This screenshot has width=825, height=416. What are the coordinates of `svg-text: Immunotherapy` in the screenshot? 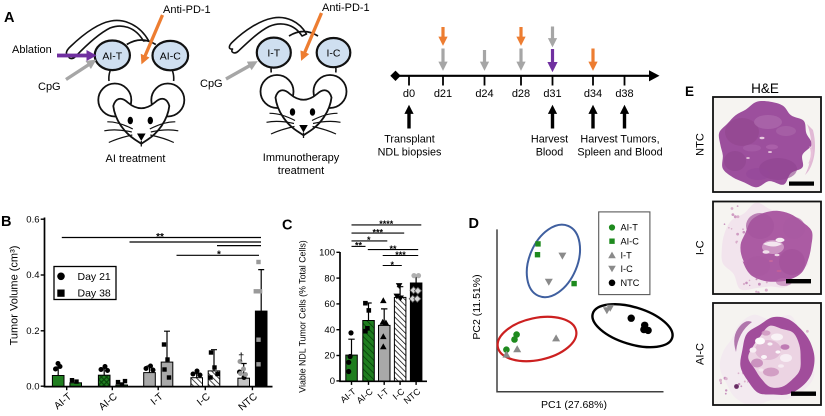 It's located at (301, 158).